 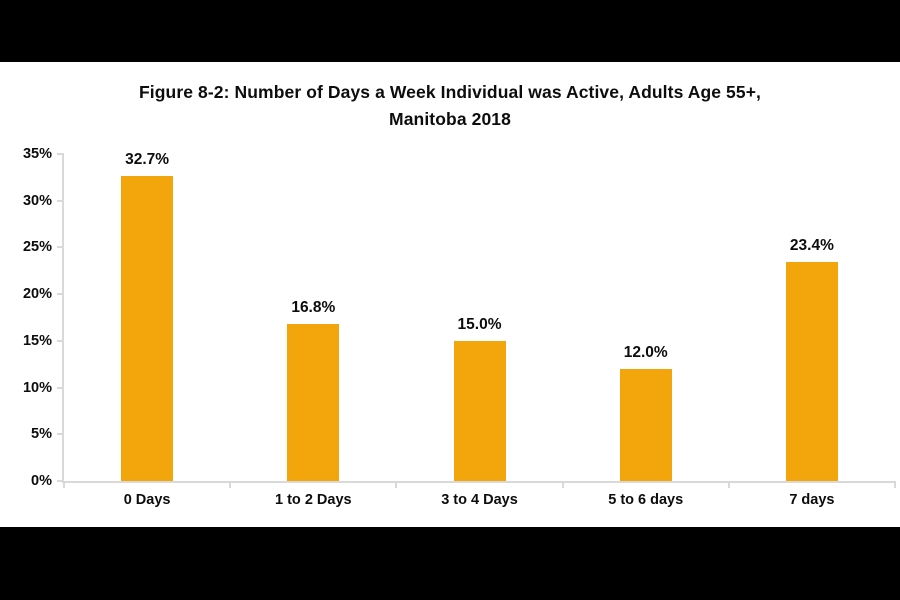 I want to click on category-slot: 16.8% 1 to 2 Days, so click(x=313, y=331).